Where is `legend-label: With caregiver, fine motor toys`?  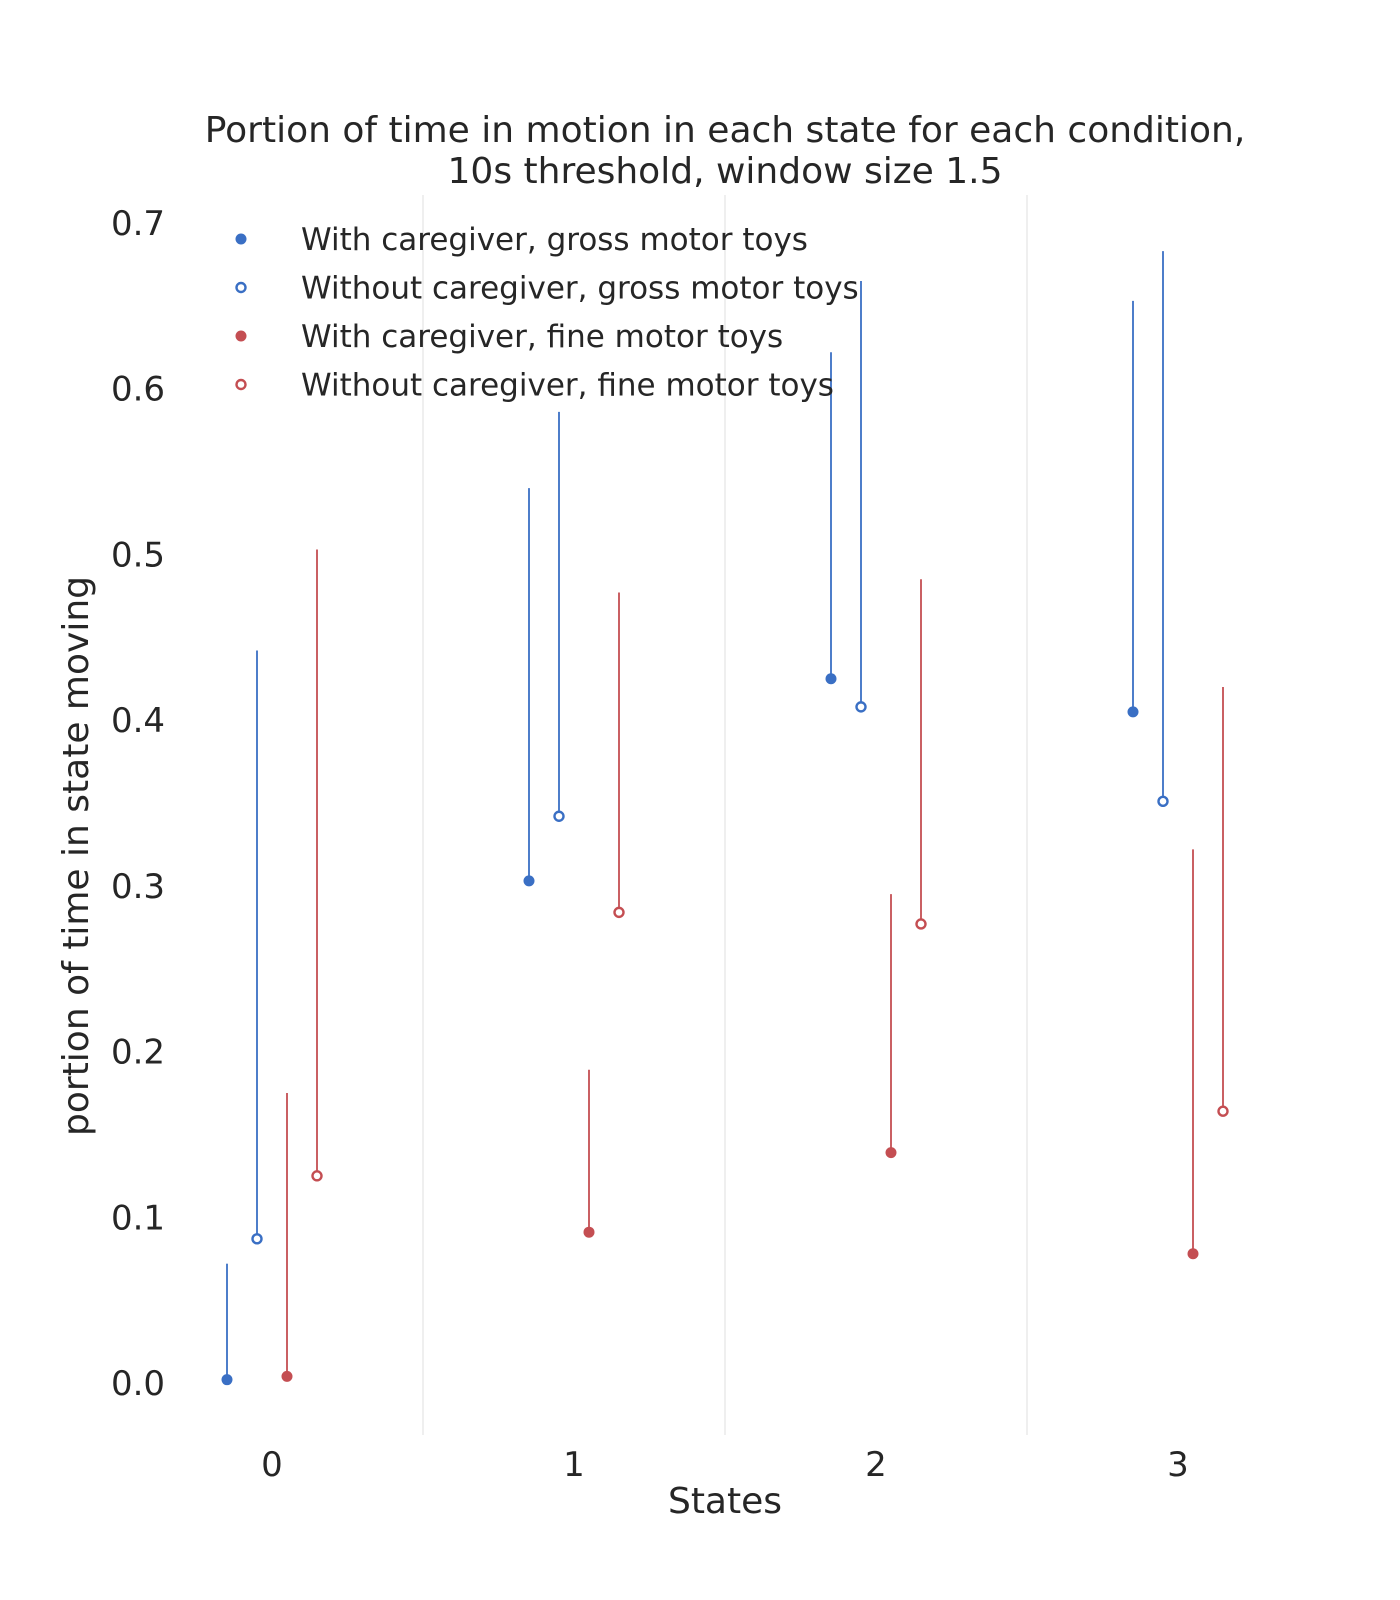
legend-label: With caregiver, fine motor toys is located at coordinates (542, 337).